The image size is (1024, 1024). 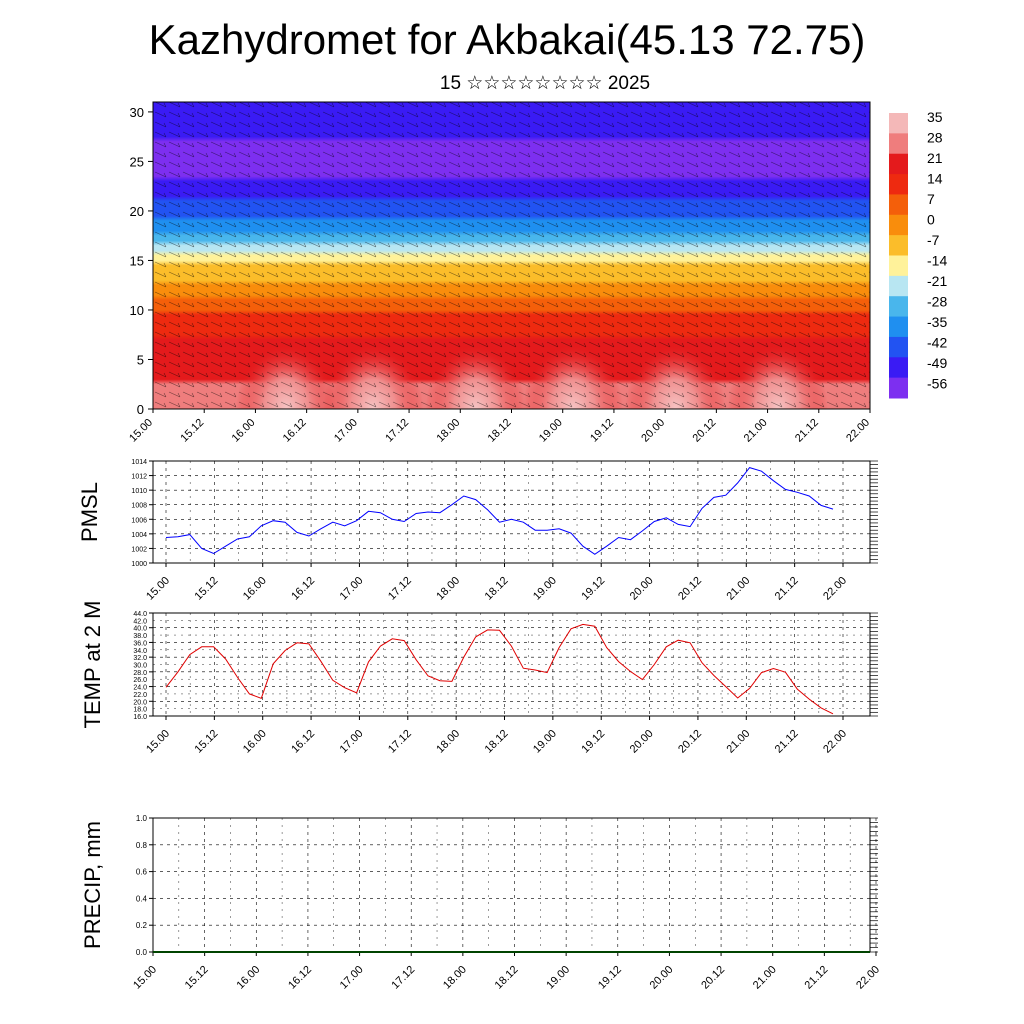 What do you see at coordinates (705, 431) in the screenshot?
I see `cs-xtick-label: 20.12` at bounding box center [705, 431].